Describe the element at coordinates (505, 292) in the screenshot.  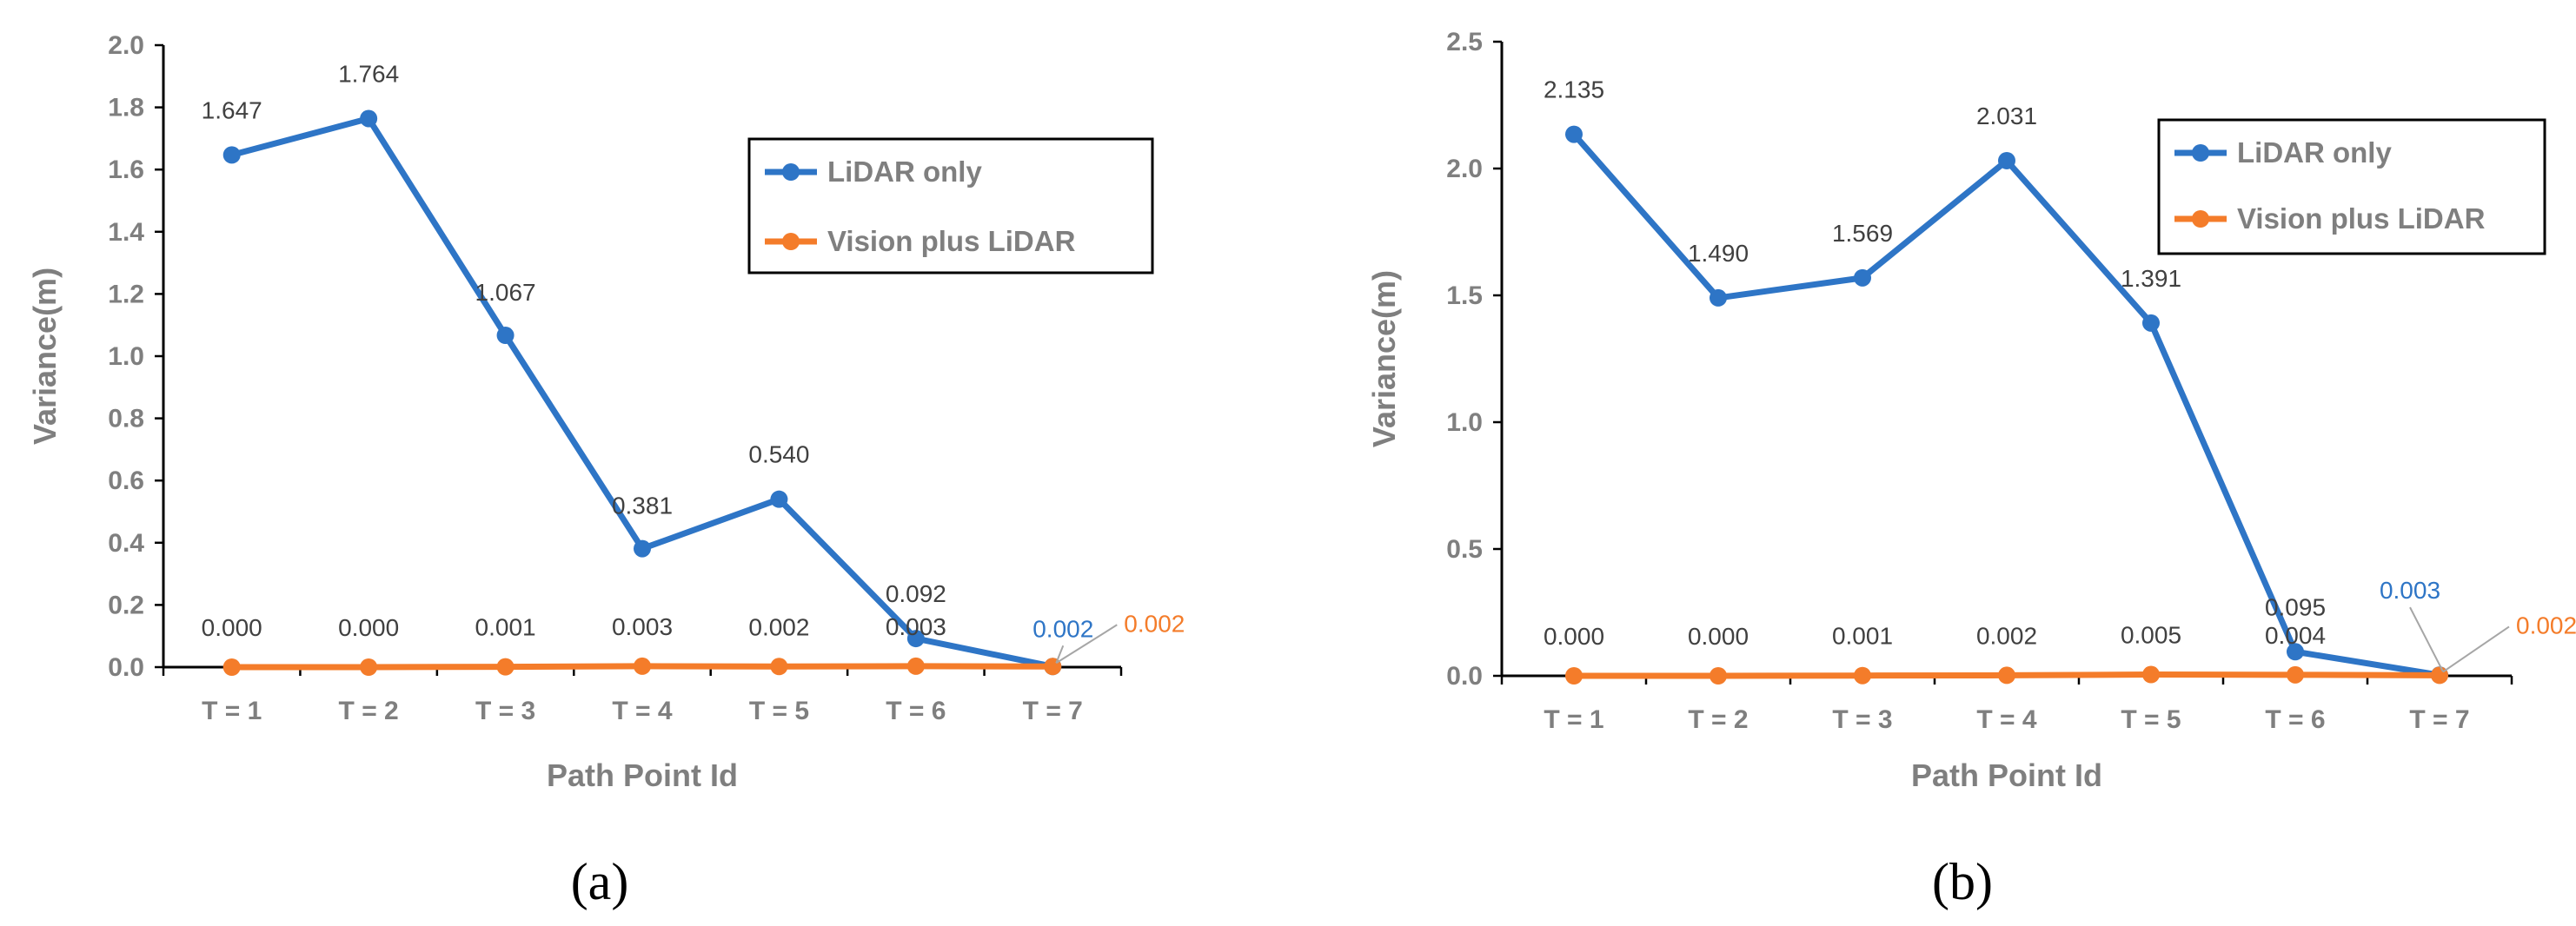
I see `data-label-lidar-only: 1.067` at that location.